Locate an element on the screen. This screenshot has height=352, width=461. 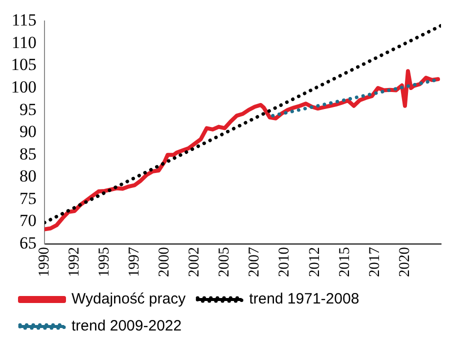
x-tick-label: 2005 is located at coordinates (224, 262).